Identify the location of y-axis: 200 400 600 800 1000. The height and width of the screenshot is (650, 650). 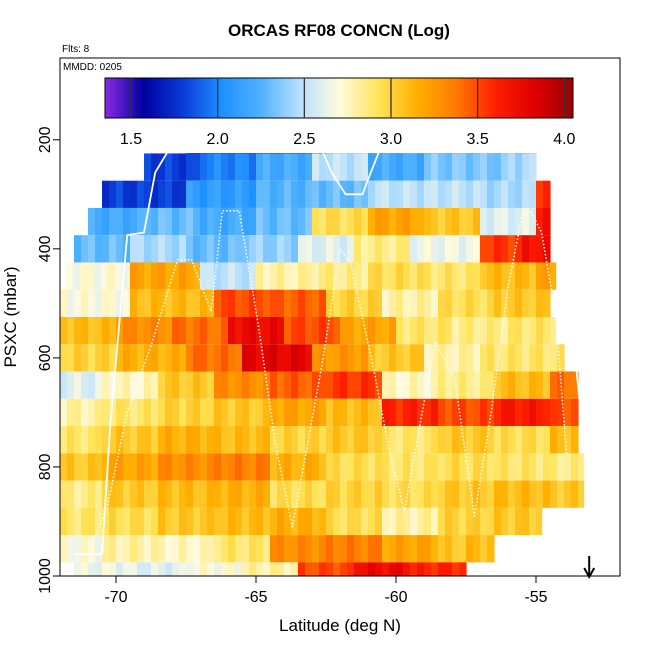
(48, 360).